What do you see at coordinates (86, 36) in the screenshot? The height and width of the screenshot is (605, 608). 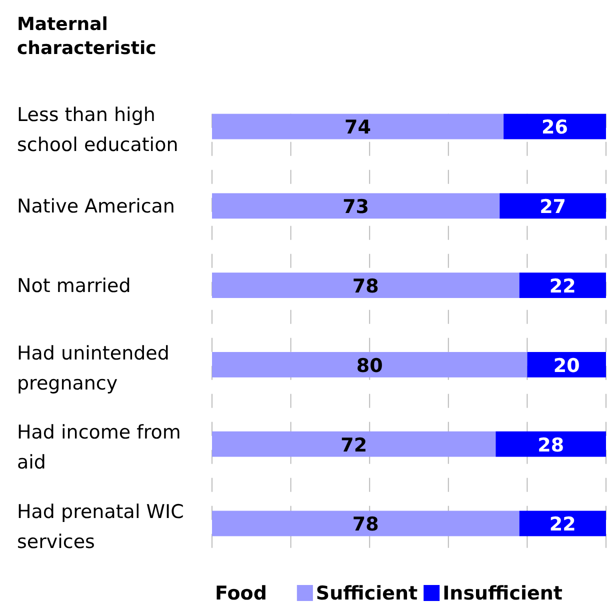 I see `y-axis-title: Maternal characteristic` at bounding box center [86, 36].